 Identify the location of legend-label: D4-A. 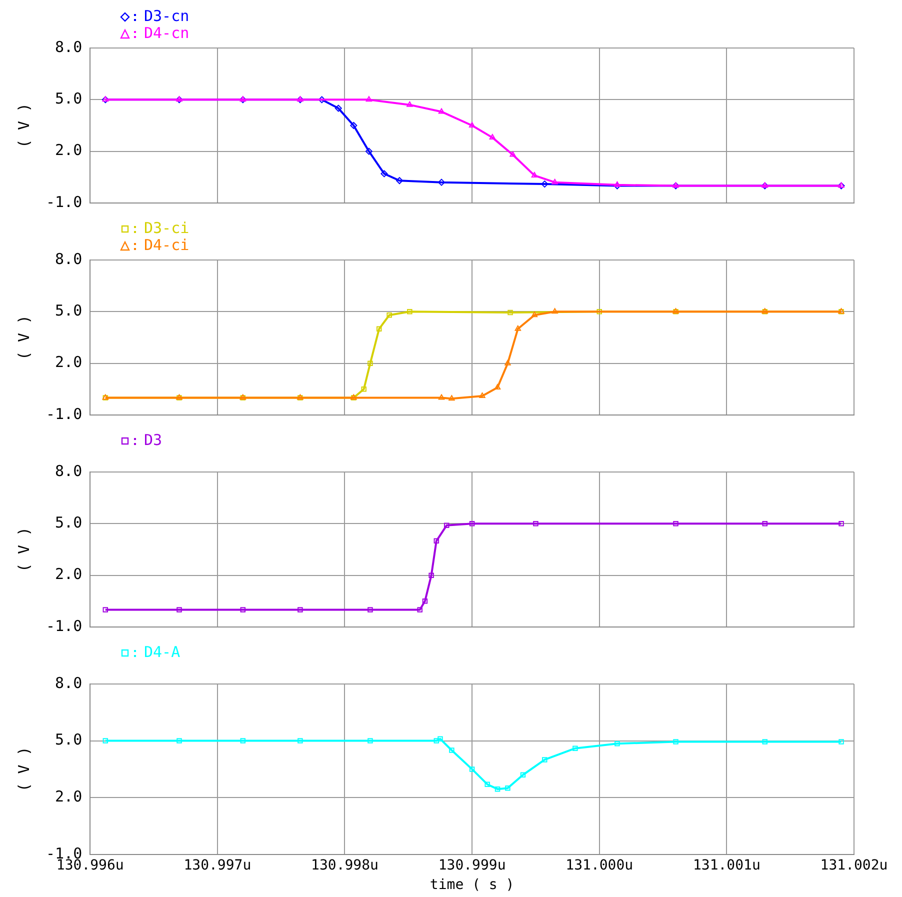
(162, 652).